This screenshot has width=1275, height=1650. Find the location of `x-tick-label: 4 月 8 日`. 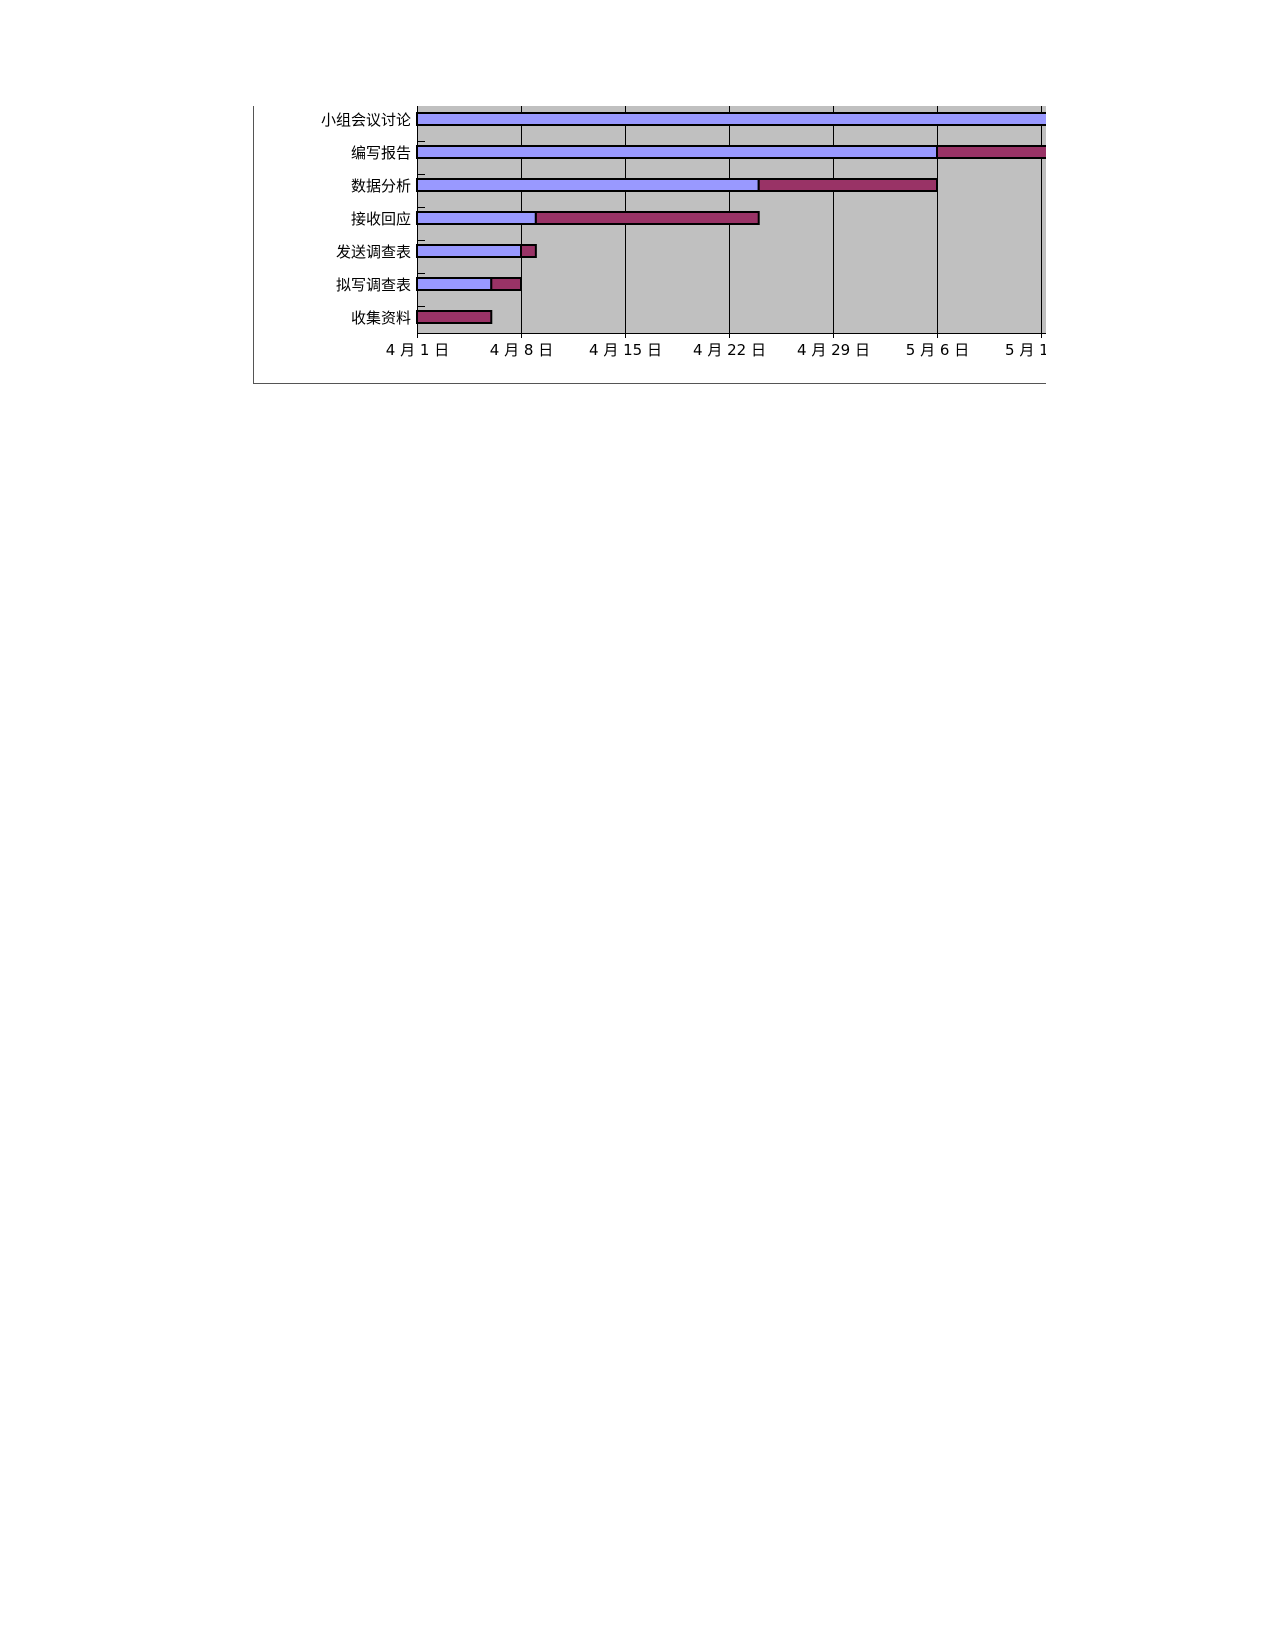

x-tick-label: 4 月 8 日 is located at coordinates (521, 350).